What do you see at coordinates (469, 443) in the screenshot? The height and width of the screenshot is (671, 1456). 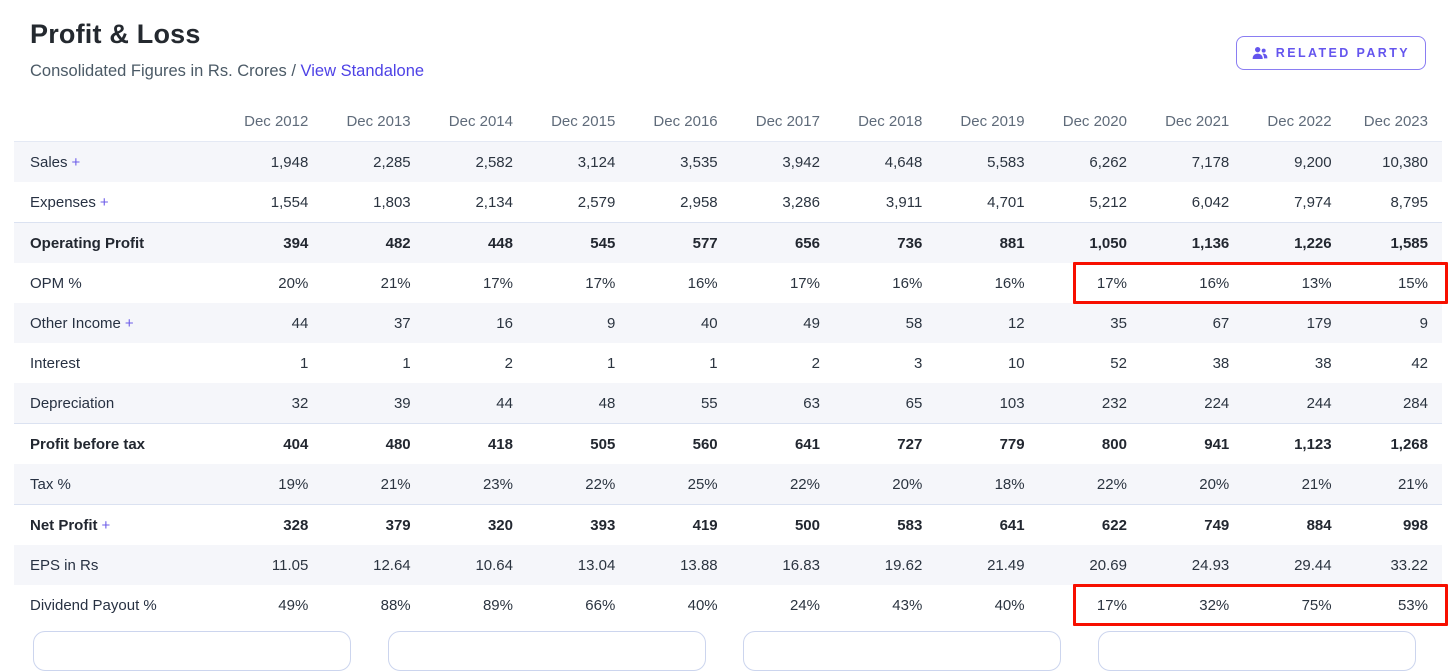 I see `cell-value: 418` at bounding box center [469, 443].